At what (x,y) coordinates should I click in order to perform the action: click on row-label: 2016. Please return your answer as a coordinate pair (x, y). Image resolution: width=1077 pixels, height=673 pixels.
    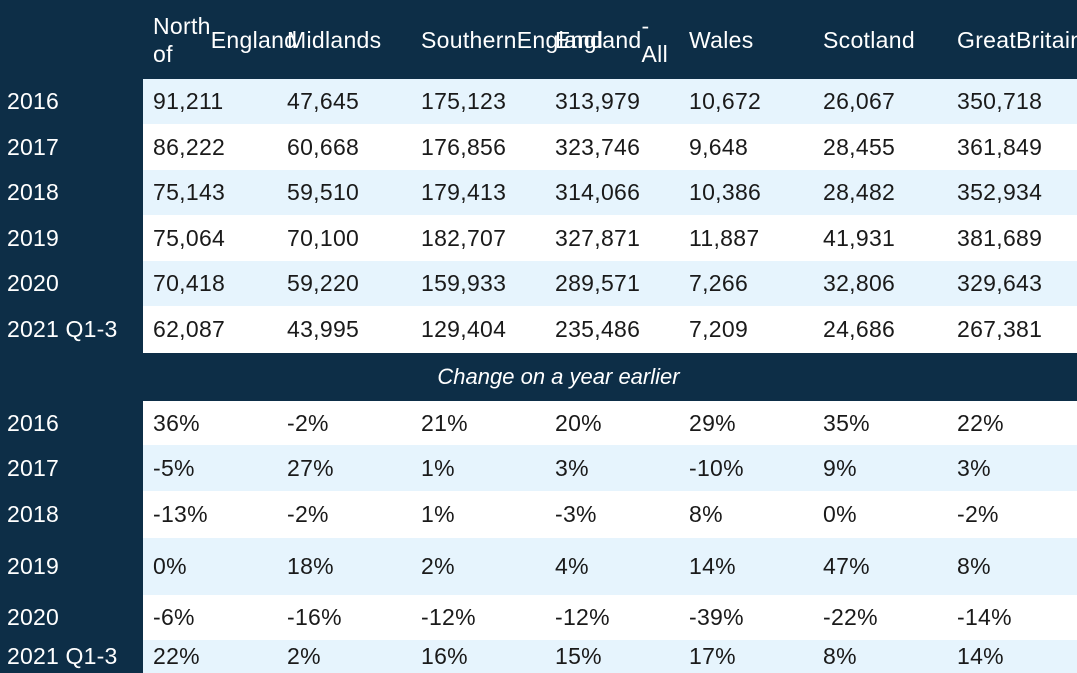
    Looking at the image, I should click on (71, 423).